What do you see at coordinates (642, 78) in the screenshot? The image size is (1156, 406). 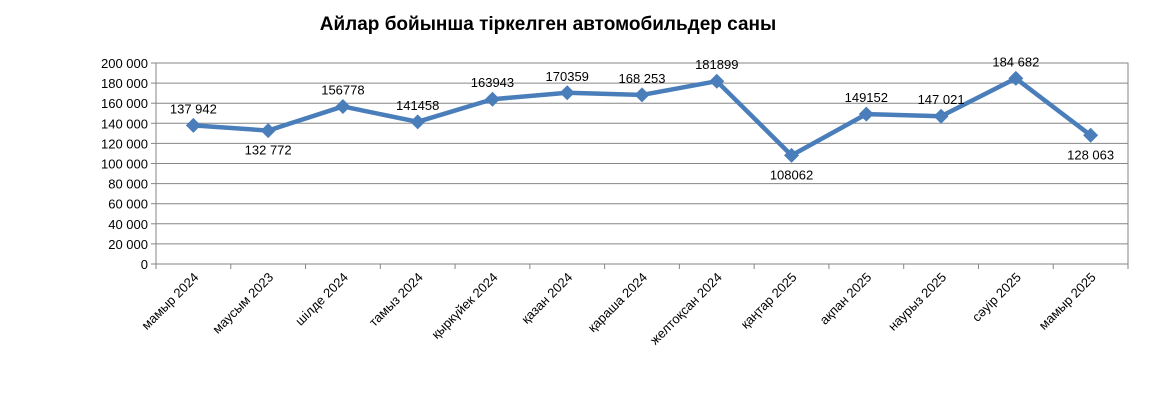 I see `data-label: 168 253` at bounding box center [642, 78].